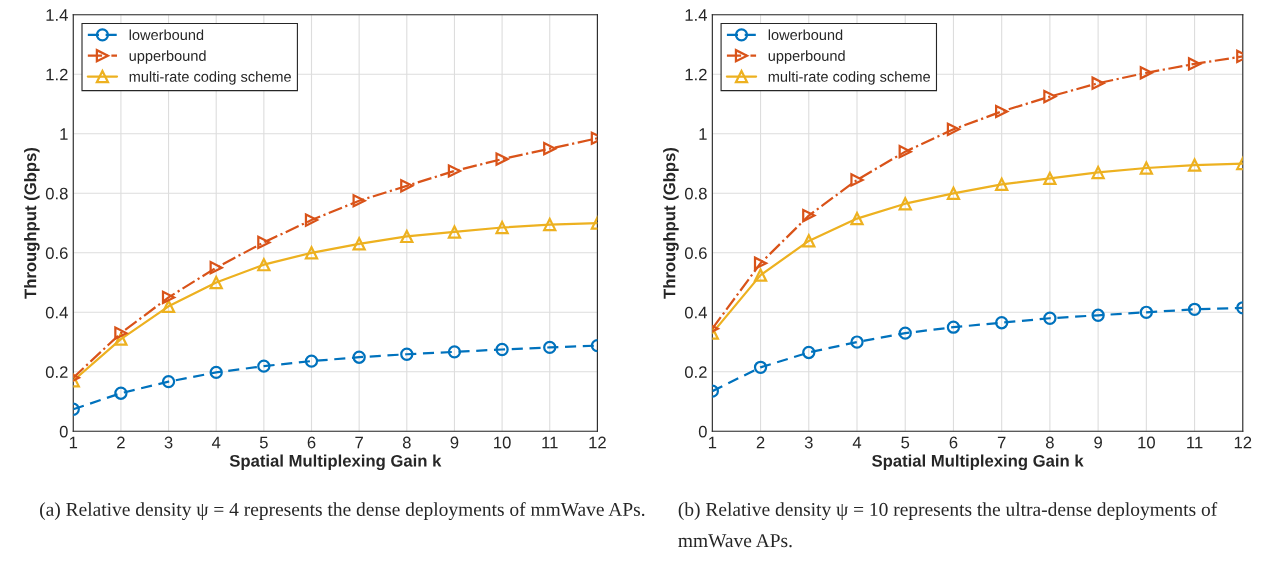 The height and width of the screenshot is (569, 1263). I want to click on x-tick-label: 9, so click(1098, 442).